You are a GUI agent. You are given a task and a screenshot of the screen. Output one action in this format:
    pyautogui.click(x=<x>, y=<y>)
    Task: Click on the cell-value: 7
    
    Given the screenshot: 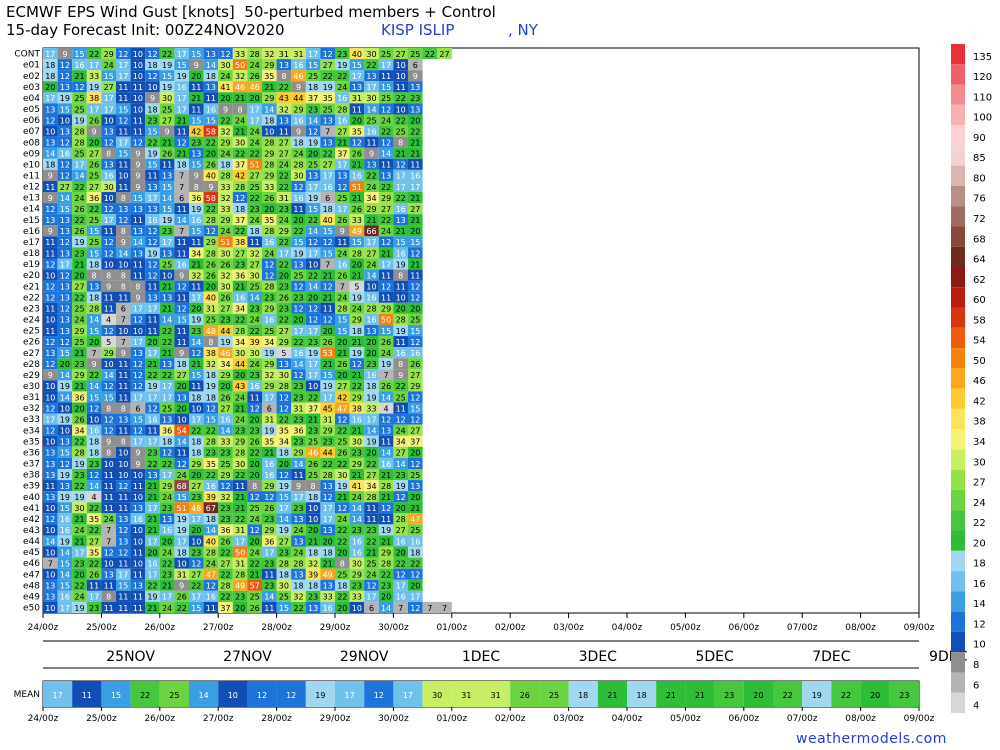 What is the action you would take?
    pyautogui.click(x=400, y=608)
    